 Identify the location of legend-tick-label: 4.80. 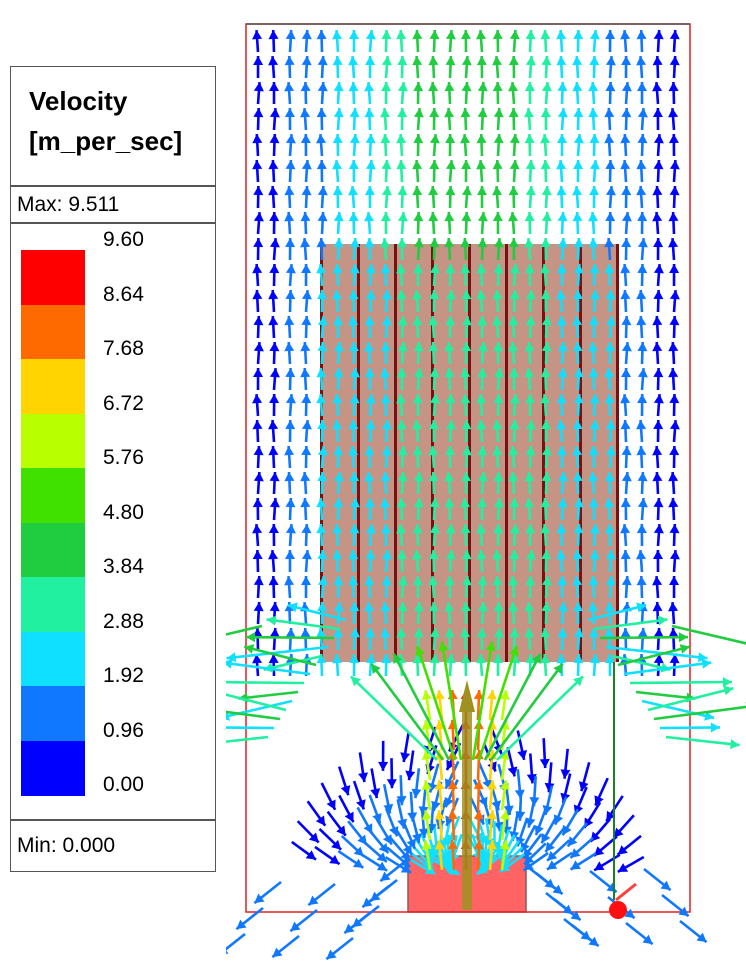
(123, 512).